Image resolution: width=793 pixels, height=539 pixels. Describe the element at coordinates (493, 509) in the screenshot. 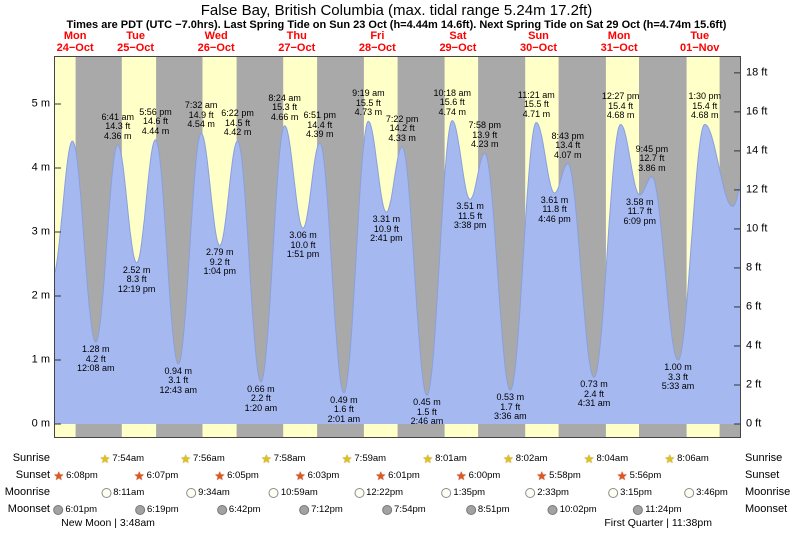

I see `moonset-time: 8:51pm` at that location.